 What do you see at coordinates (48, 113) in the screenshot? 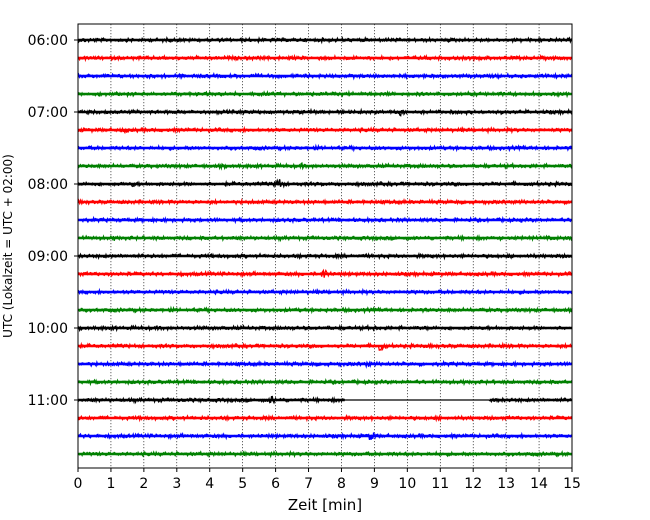
I see `y-tick-label: 07:00` at bounding box center [48, 113].